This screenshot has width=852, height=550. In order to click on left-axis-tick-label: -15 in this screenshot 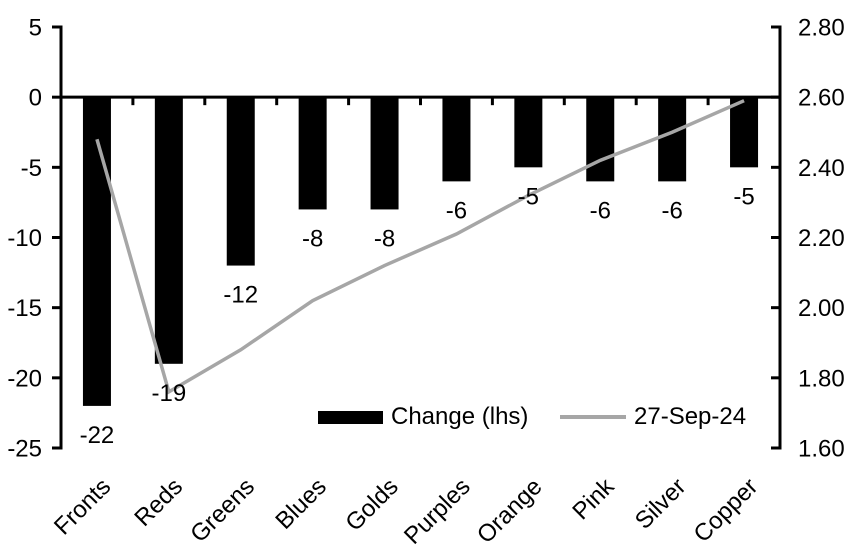, I will do `click(24, 308)`.